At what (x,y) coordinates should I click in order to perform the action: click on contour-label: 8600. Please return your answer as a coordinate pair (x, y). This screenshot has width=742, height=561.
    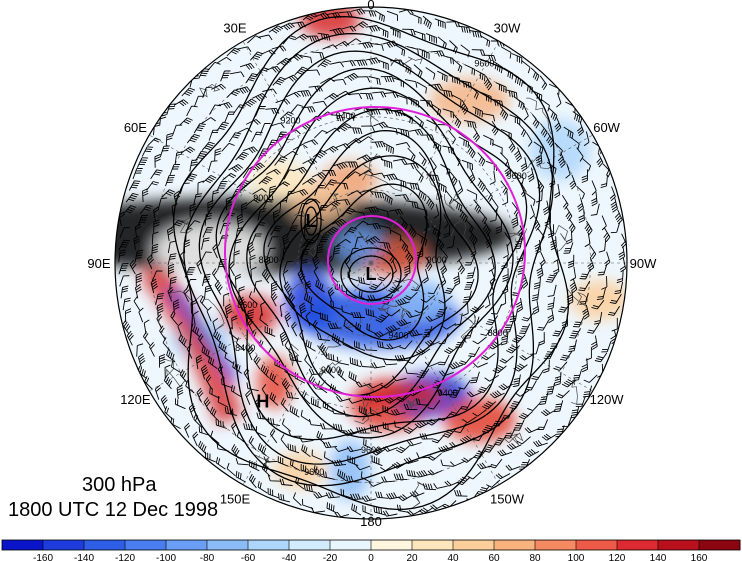
    Looking at the image, I should click on (247, 305).